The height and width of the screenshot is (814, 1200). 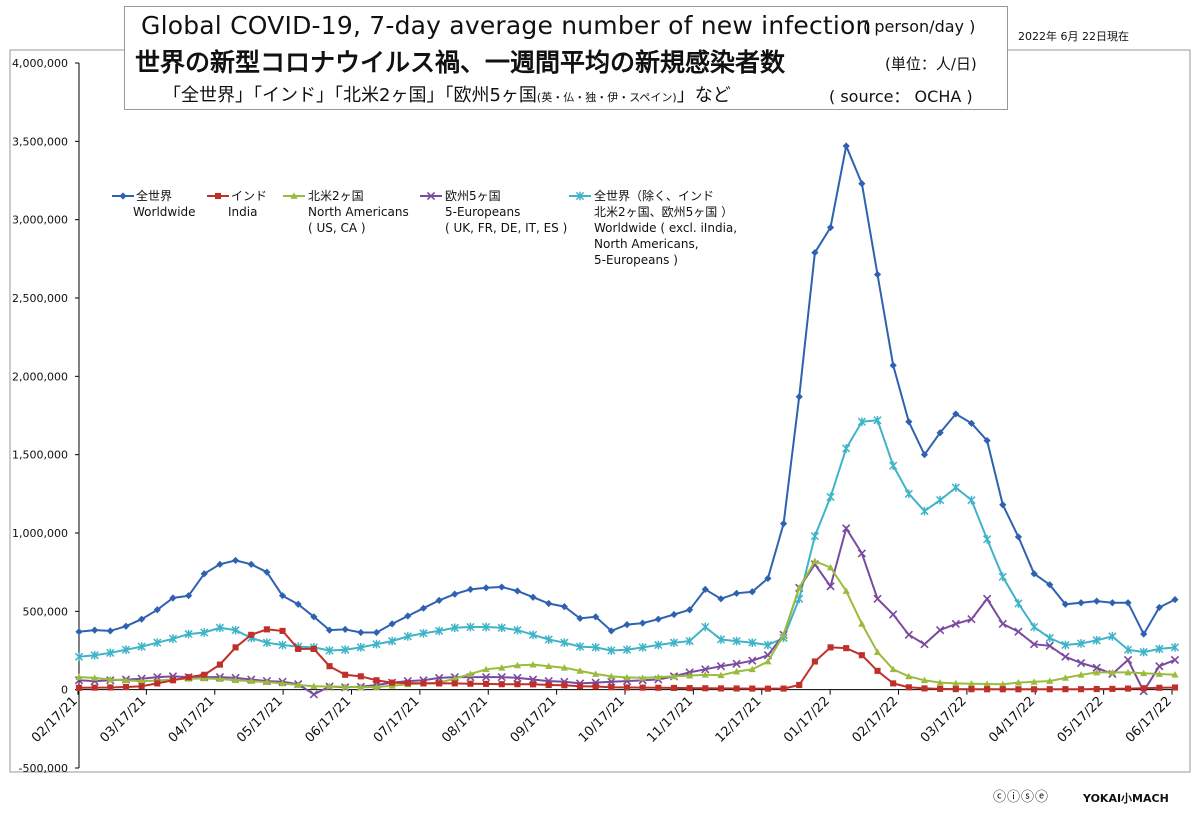 I want to click on as-of-date: 2022年 6月 22日現在, so click(x=1073, y=36).